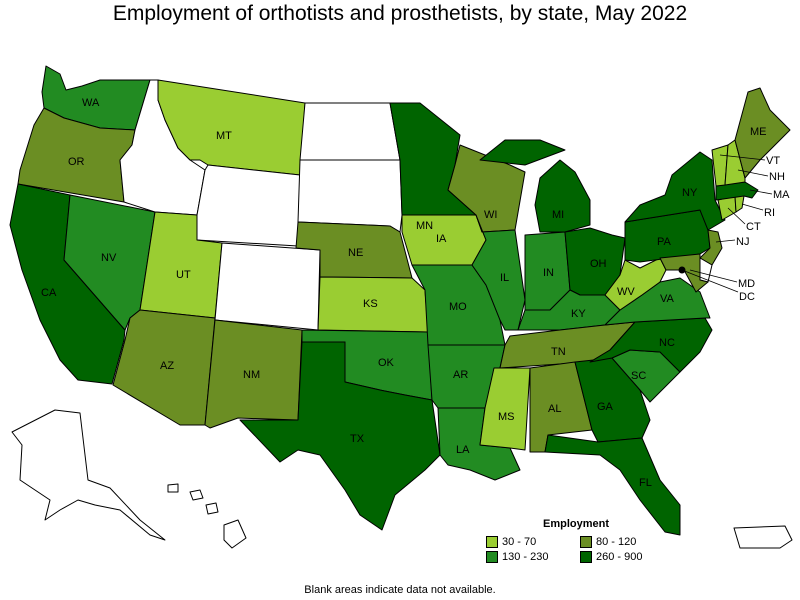 The width and height of the screenshot is (800, 600). What do you see at coordinates (207, 516) in the screenshot?
I see `state-hi` at bounding box center [207, 516].